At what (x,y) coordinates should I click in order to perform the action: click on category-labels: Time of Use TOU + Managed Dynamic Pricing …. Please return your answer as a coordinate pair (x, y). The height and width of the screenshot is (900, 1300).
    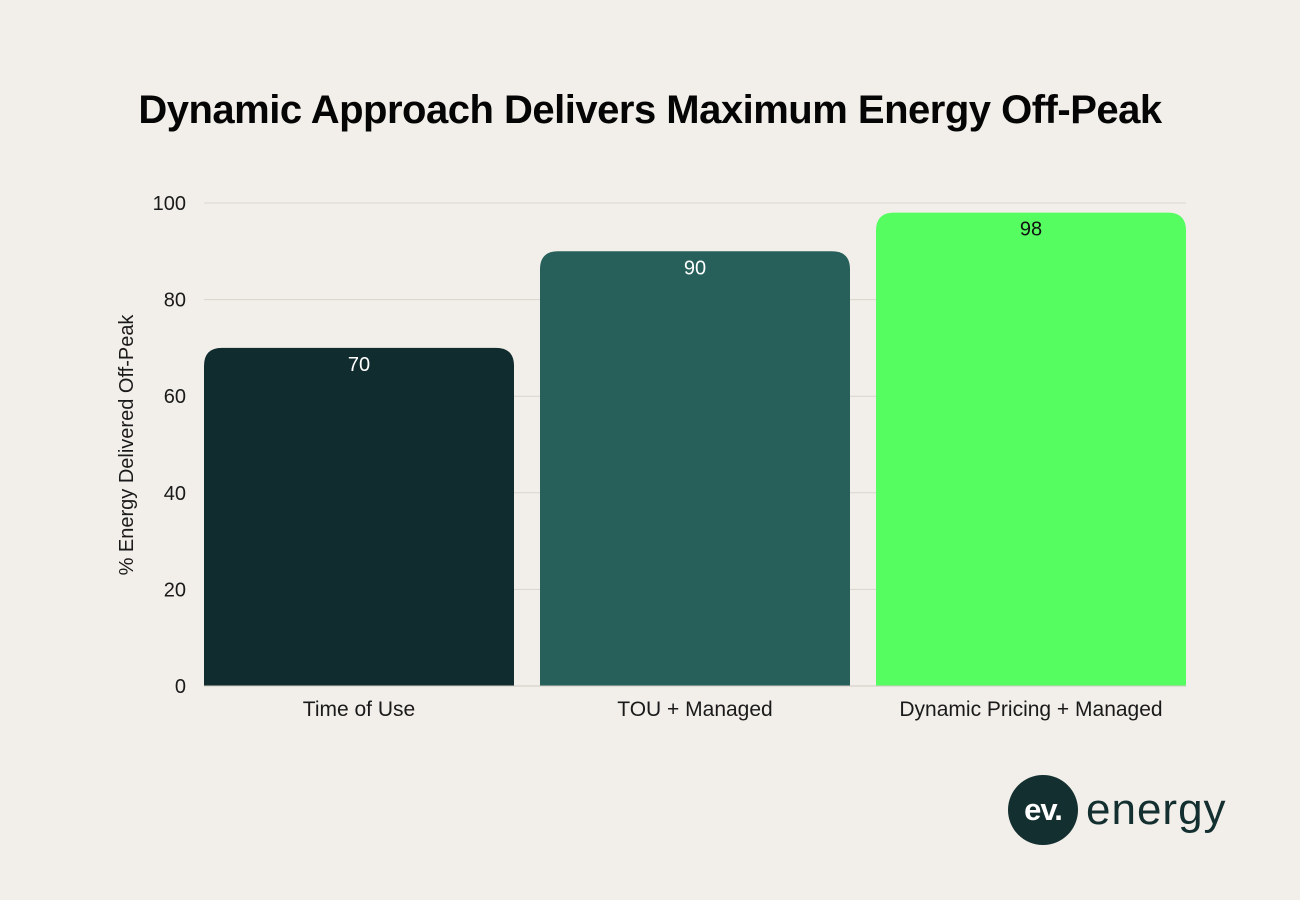
    Looking at the image, I should click on (733, 709).